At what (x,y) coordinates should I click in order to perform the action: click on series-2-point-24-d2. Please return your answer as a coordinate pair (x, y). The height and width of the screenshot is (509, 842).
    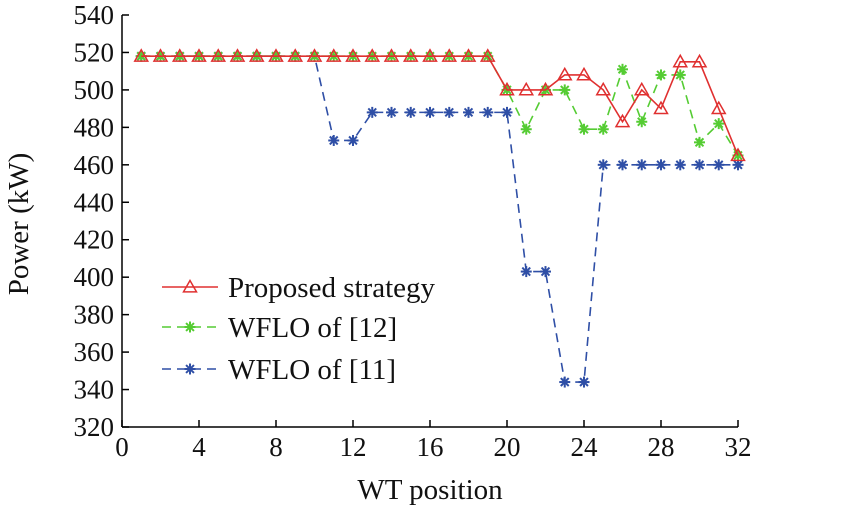
    Looking at the image, I should click on (584, 382).